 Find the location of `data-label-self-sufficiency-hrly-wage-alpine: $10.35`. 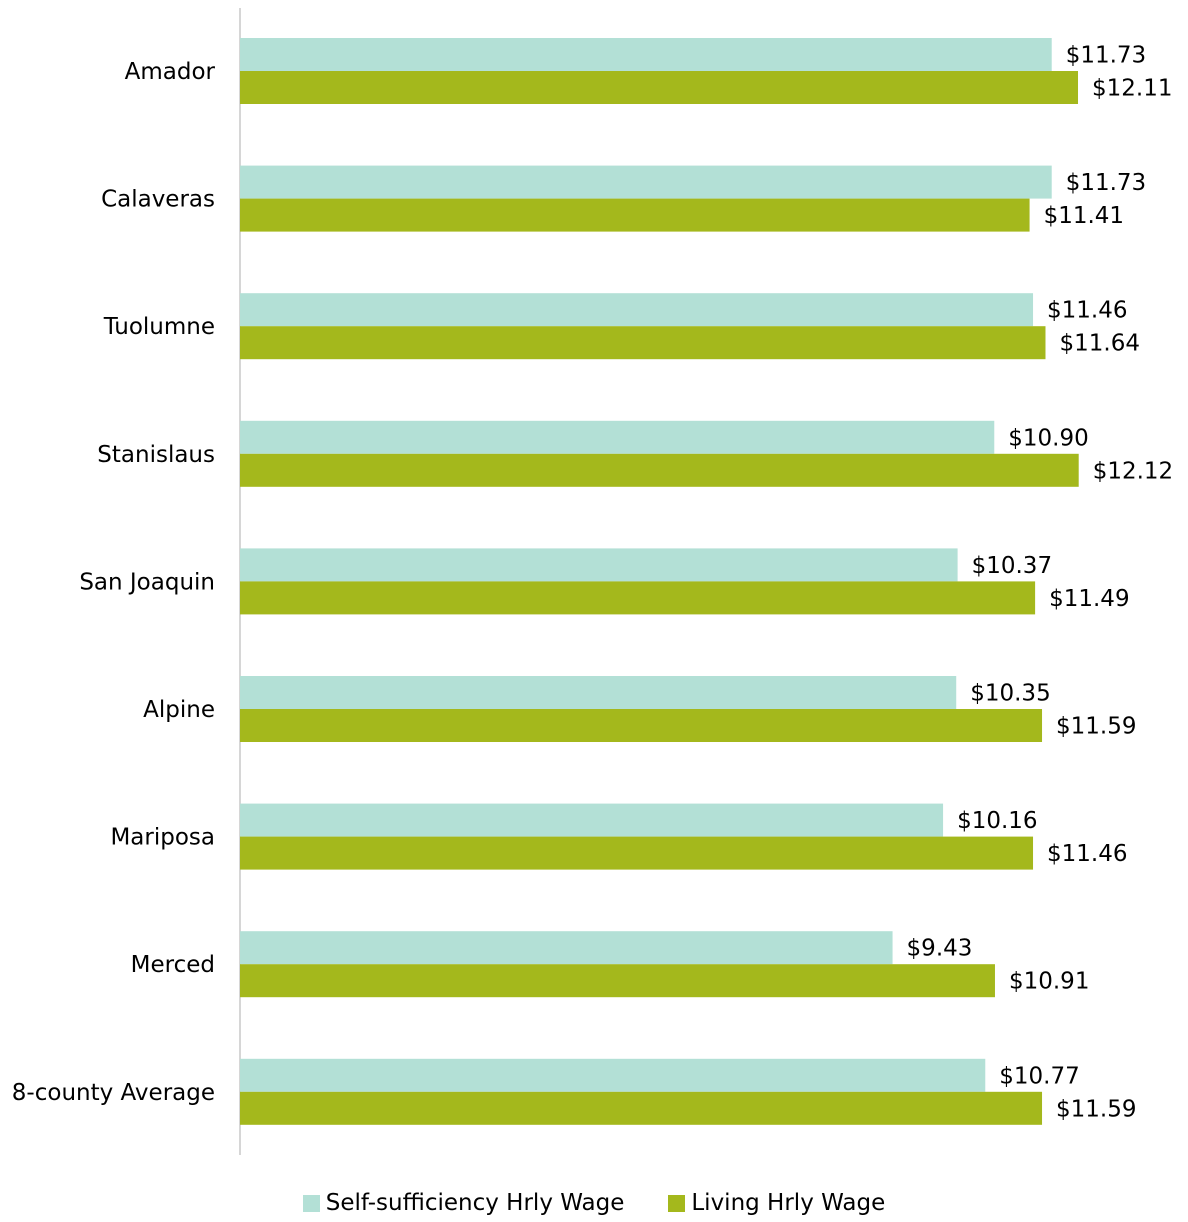

data-label-self-sufficiency-hrly-wage-alpine: $10.35 is located at coordinates (1010, 694).